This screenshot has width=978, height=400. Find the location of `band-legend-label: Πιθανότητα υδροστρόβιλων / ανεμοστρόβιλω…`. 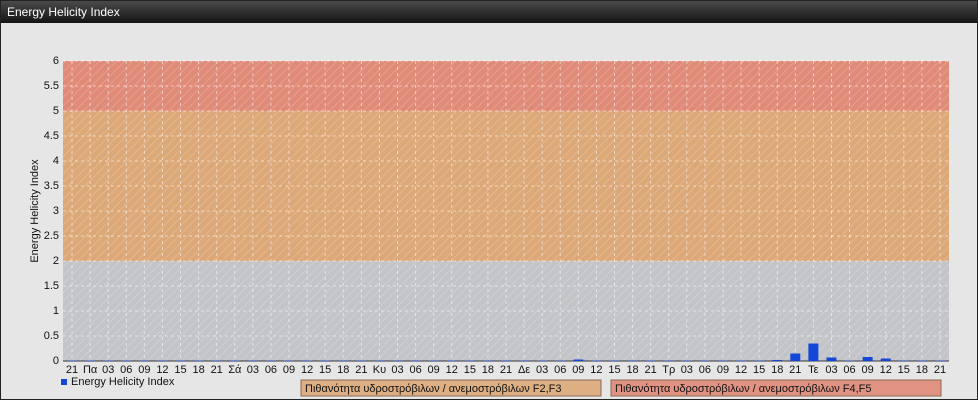

band-legend-label: Πιθανότητα υδροστρόβιλων / ανεμοστρόβιλω… is located at coordinates (433, 389).